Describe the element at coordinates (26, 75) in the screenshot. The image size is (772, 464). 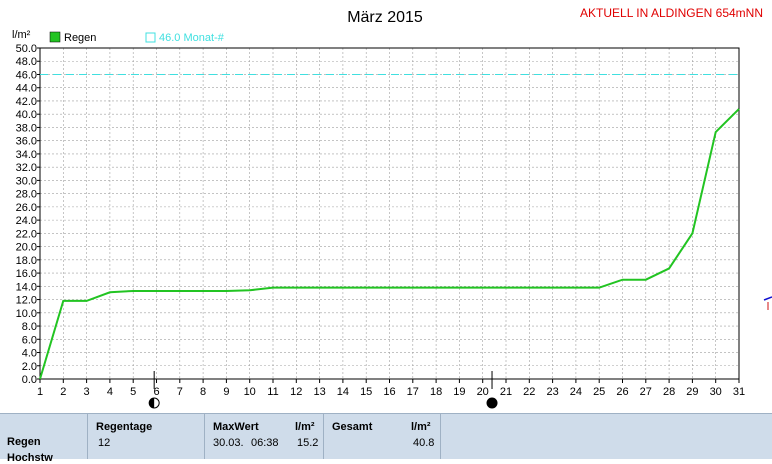
I see `y-tick-label: 46.0` at that location.